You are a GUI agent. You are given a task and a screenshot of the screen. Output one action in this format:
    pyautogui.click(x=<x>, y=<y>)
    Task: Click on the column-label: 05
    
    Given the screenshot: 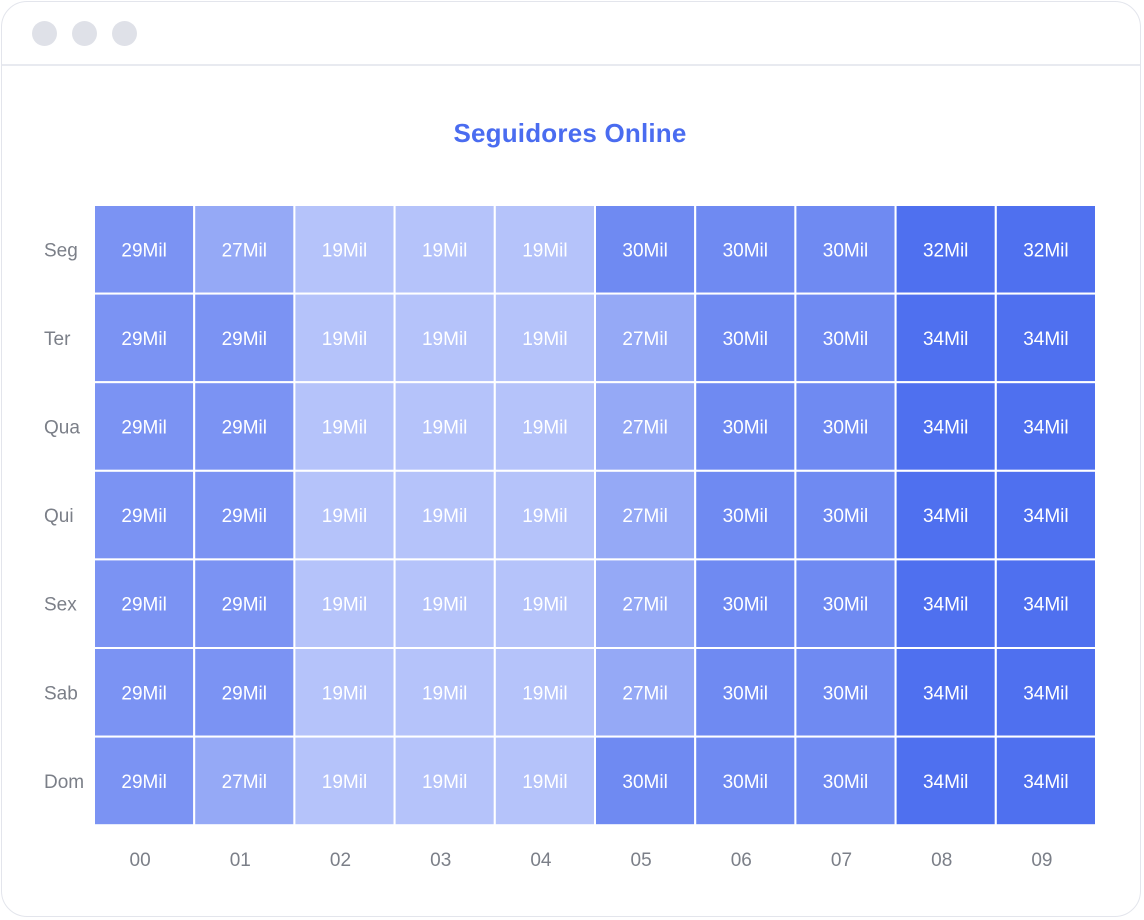 What is the action you would take?
    pyautogui.click(x=641, y=860)
    